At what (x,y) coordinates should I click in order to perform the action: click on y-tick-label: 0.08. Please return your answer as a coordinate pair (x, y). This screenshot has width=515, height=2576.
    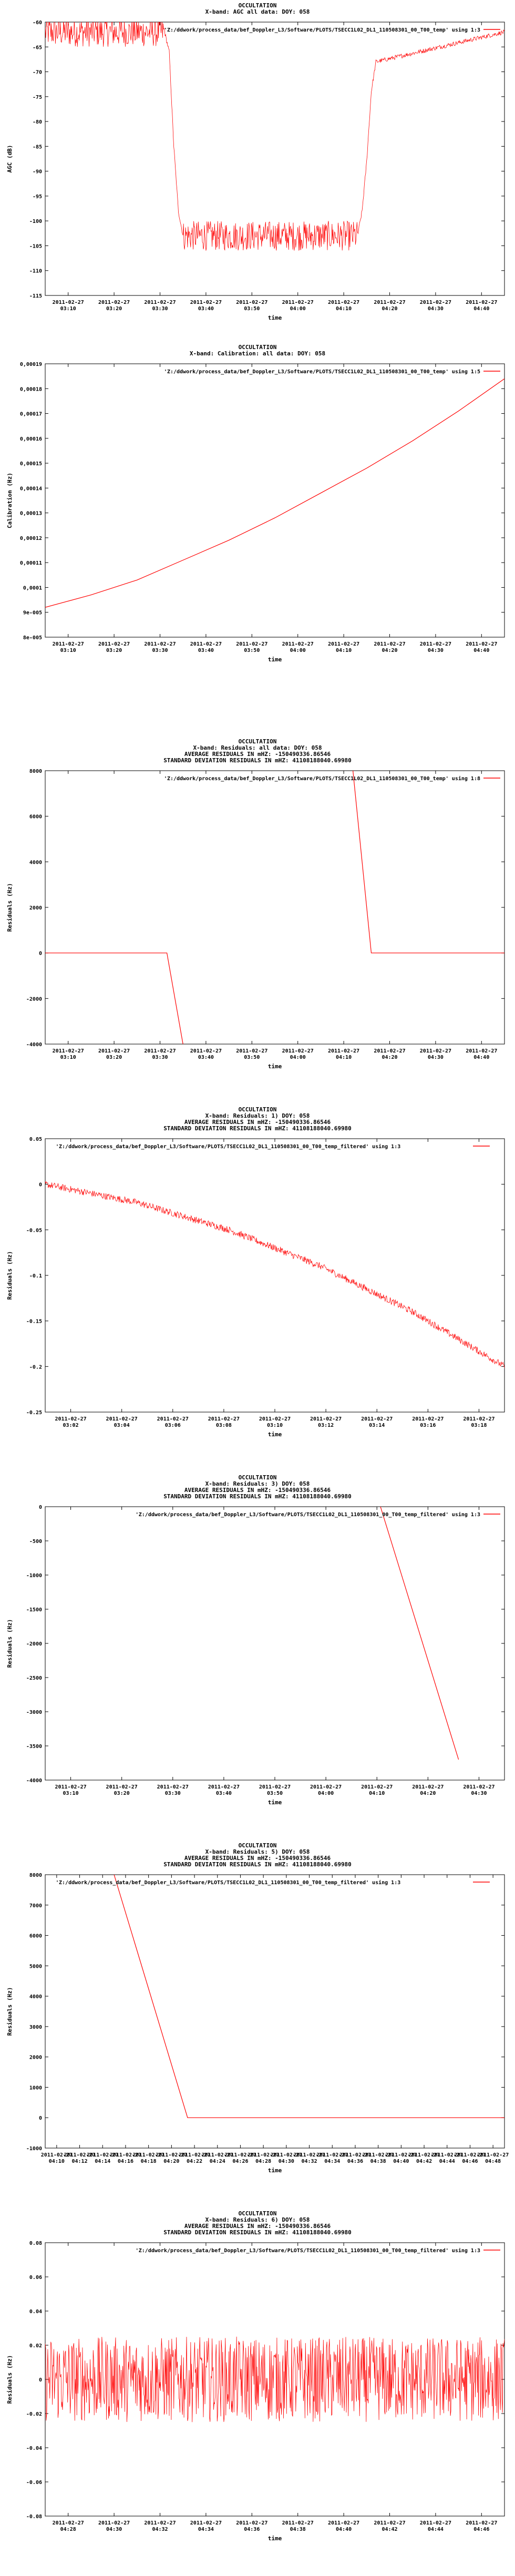
    Looking at the image, I should click on (35, 2243).